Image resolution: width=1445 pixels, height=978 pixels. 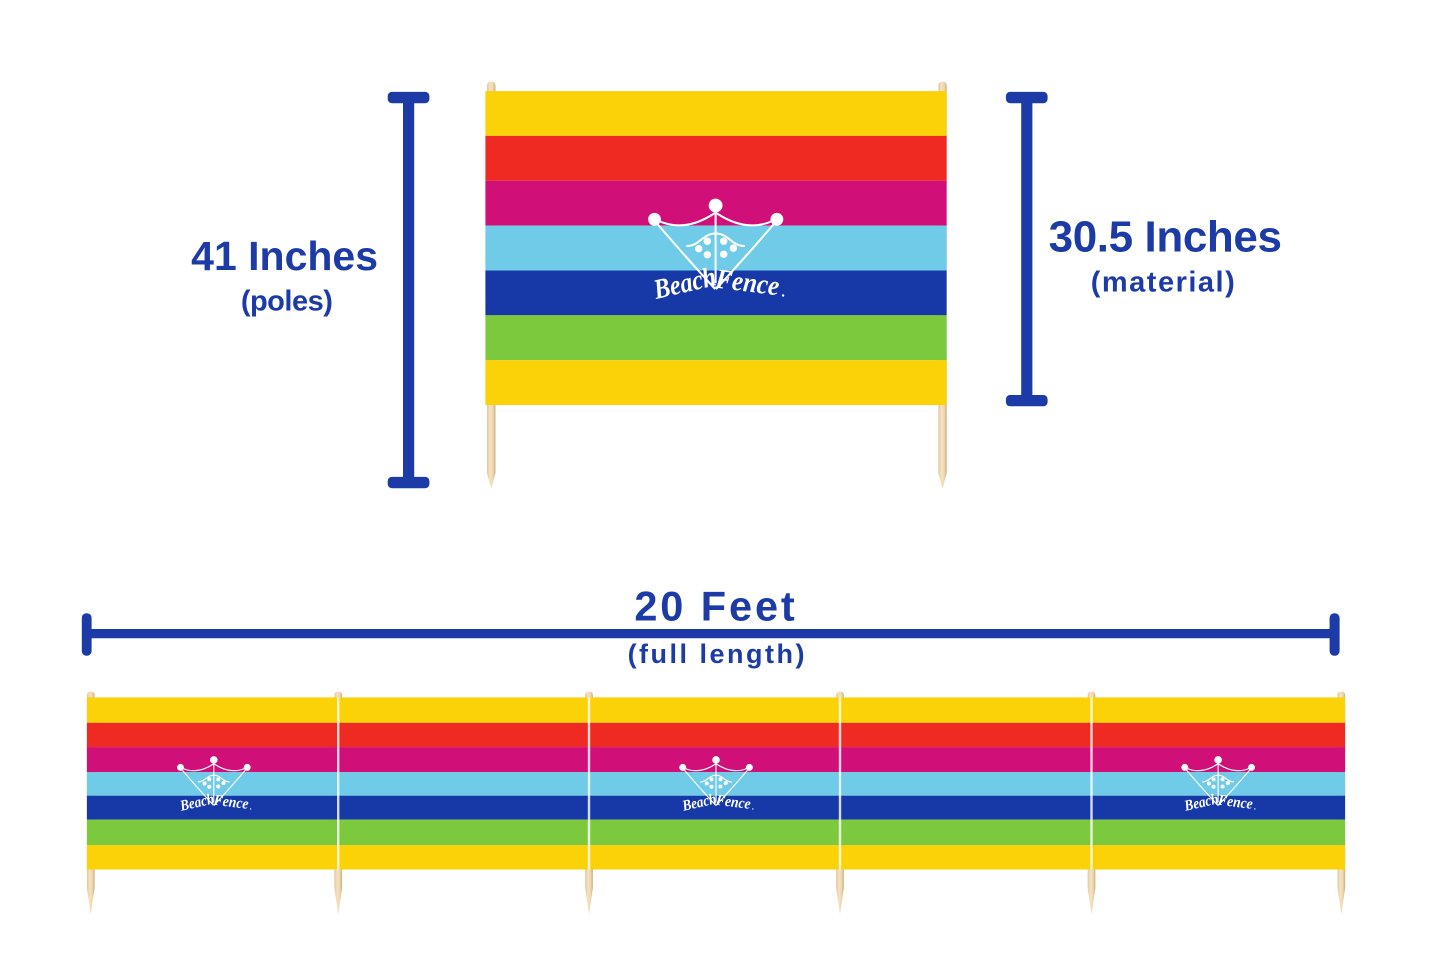 I want to click on svg-text: 41 Inches, so click(x=284, y=256).